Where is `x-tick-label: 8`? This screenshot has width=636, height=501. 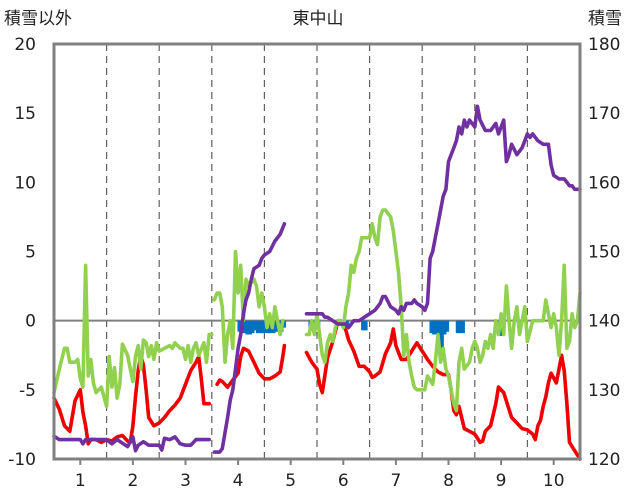 x-tick-label: 8 is located at coordinates (448, 481).